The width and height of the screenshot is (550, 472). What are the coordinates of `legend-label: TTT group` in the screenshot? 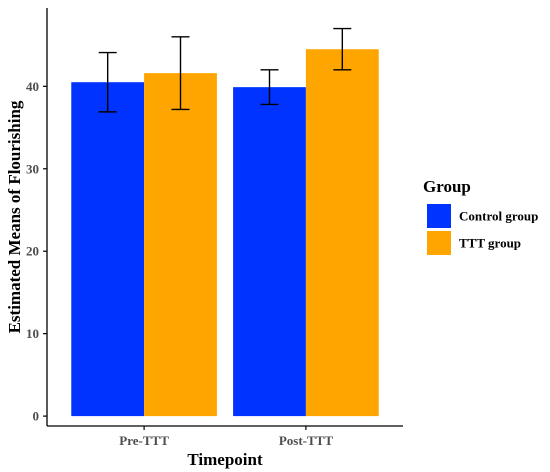 It's located at (490, 243).